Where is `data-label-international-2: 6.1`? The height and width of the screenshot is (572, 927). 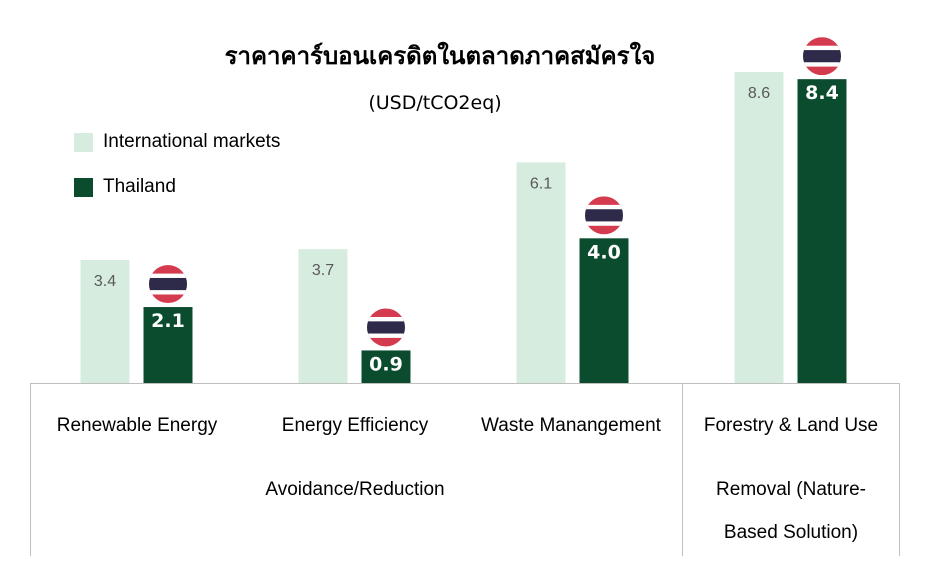
data-label-international-2: 6.1 is located at coordinates (541, 183).